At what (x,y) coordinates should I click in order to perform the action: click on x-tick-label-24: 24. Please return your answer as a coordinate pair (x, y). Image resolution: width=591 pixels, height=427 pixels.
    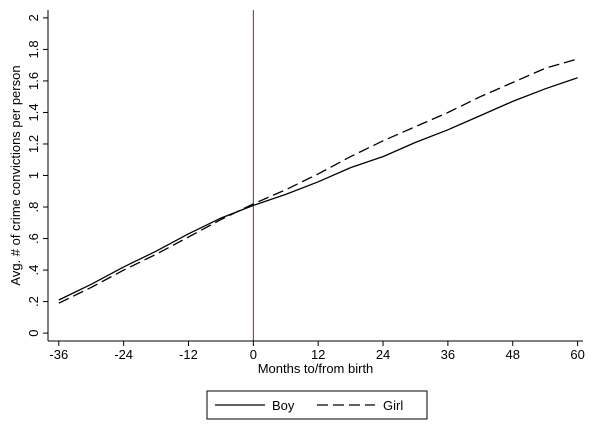
    Looking at the image, I should click on (383, 354).